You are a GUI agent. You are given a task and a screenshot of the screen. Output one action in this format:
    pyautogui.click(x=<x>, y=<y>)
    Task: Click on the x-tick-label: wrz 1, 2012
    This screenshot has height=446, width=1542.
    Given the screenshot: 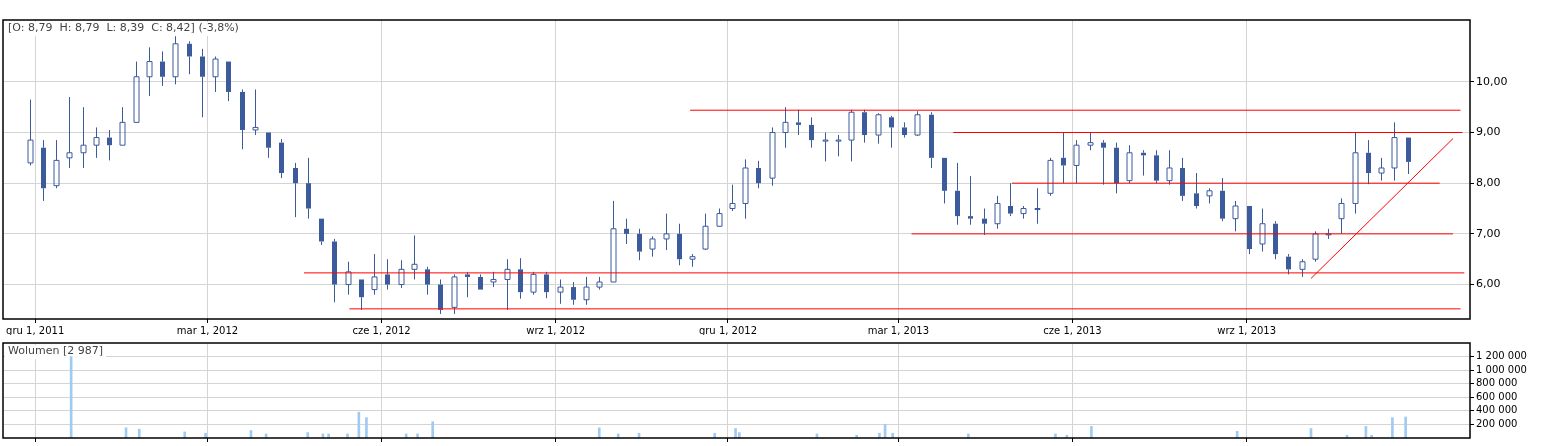 What is the action you would take?
    pyautogui.click(x=556, y=330)
    